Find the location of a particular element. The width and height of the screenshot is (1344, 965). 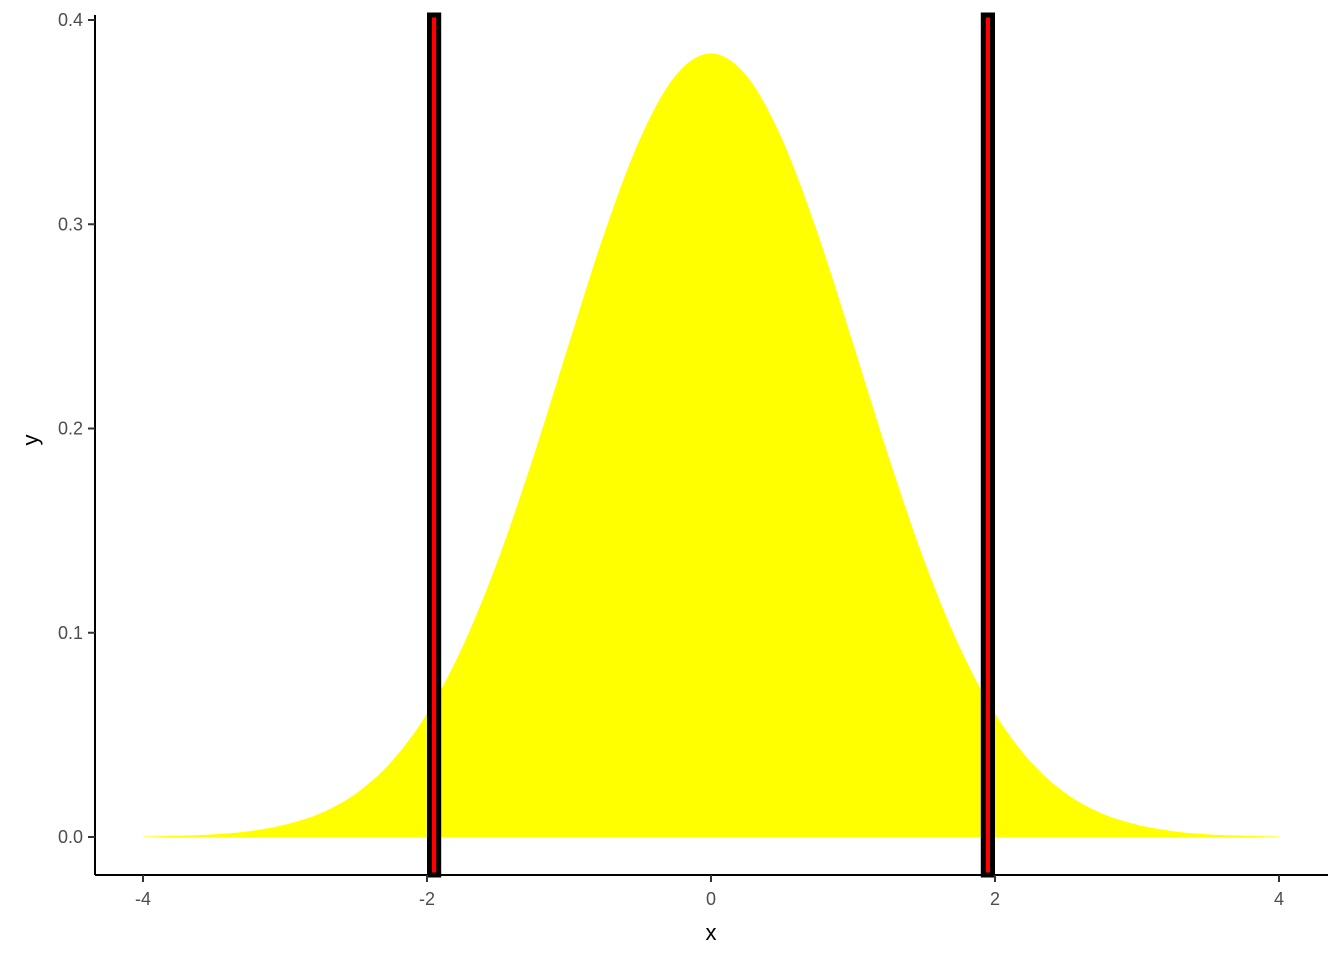

y-tick-label: 0.1 is located at coordinates (70, 633).